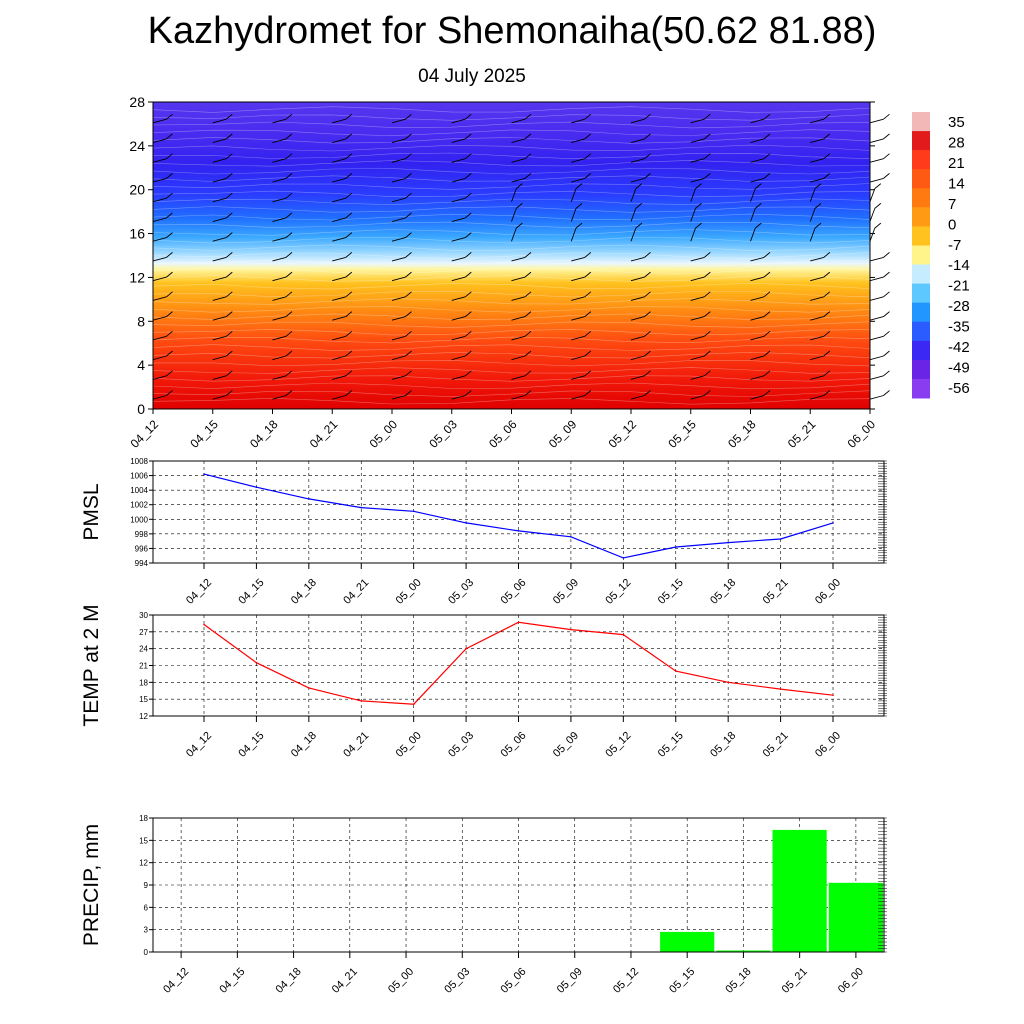  I want to click on x-tick-label: 05_18, so click(738, 981).